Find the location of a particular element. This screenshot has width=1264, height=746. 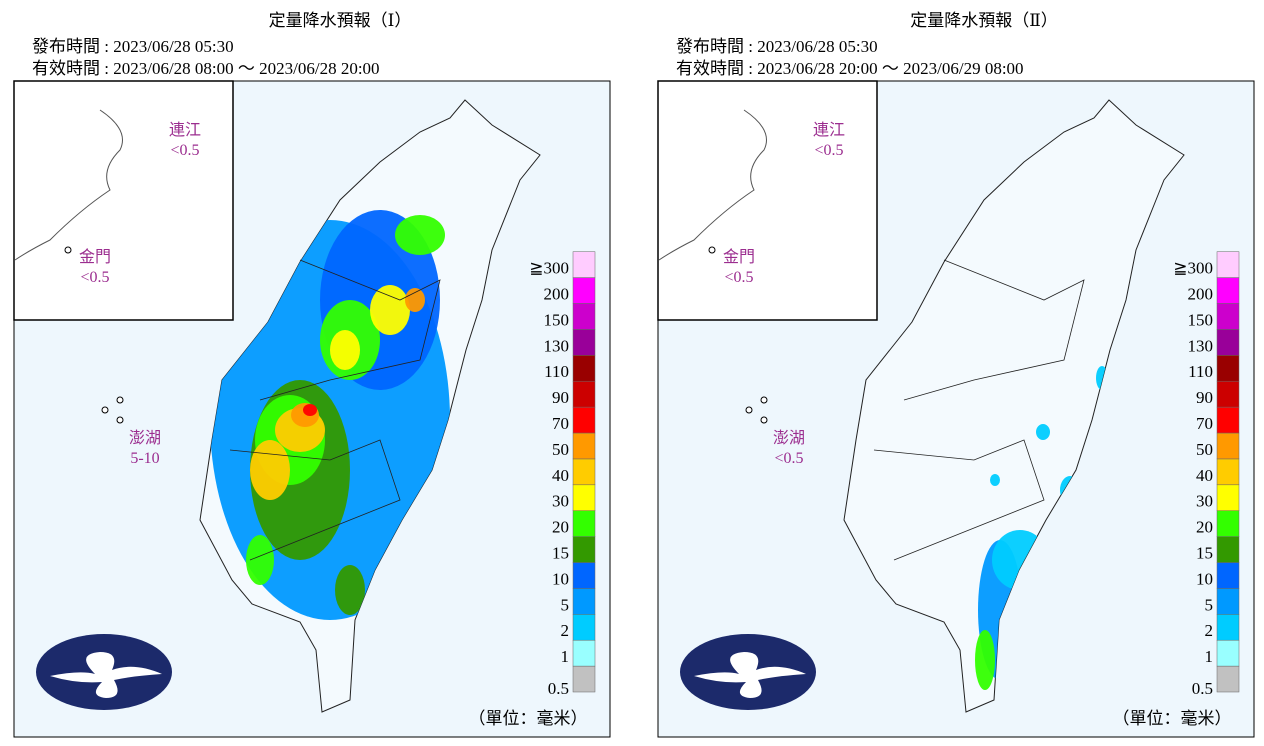

island-name: 連江 is located at coordinates (829, 130).